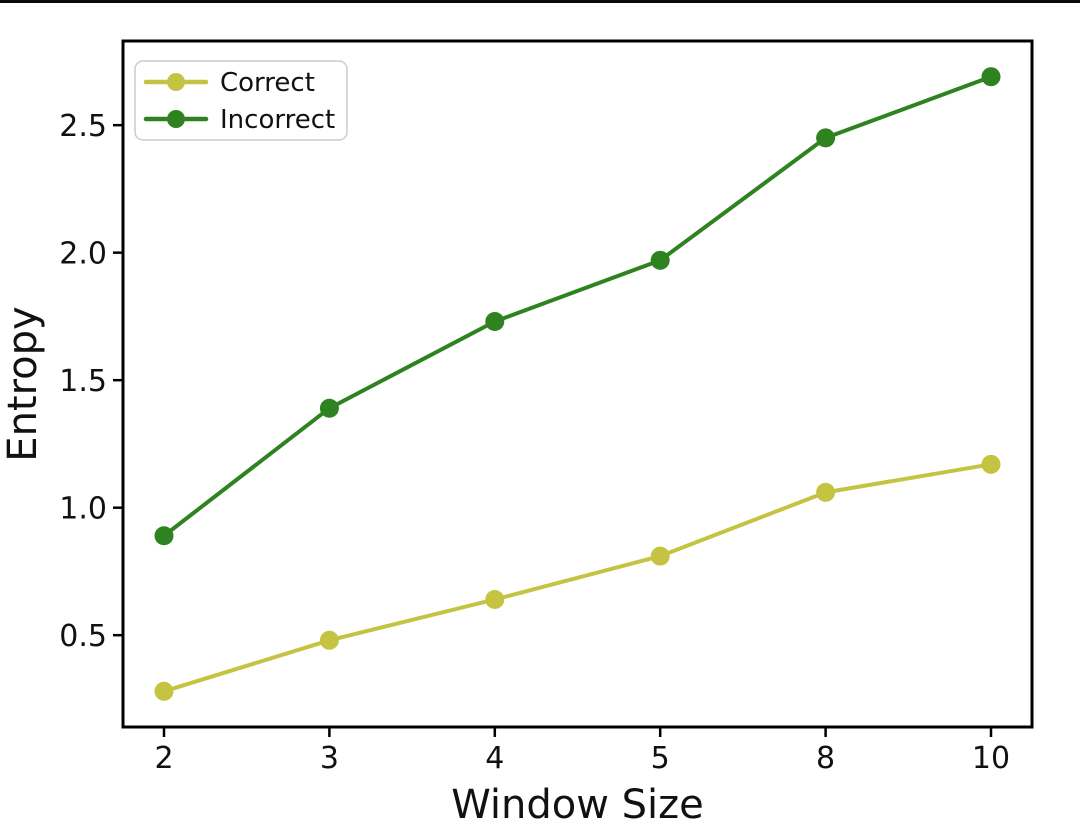  I want to click on y-tick-label-2.0: 2.0, so click(83, 254).